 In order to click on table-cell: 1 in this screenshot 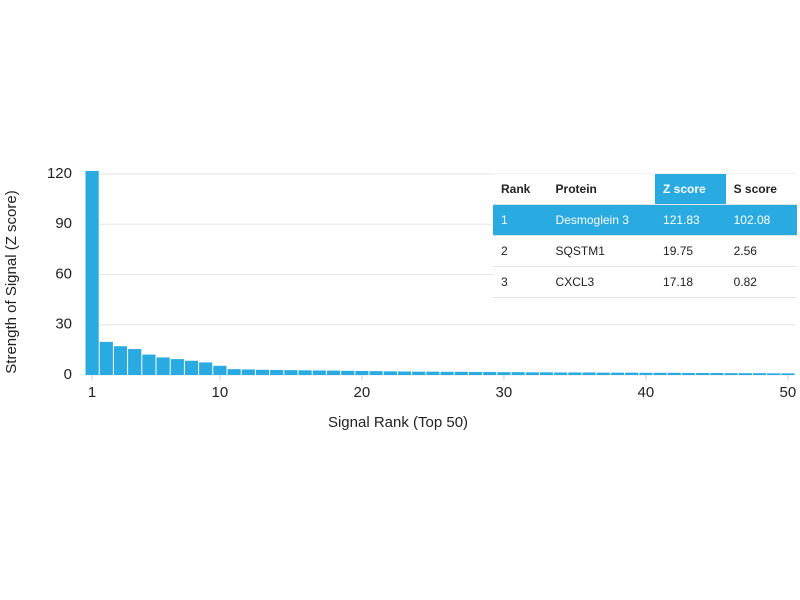, I will do `click(520, 220)`.